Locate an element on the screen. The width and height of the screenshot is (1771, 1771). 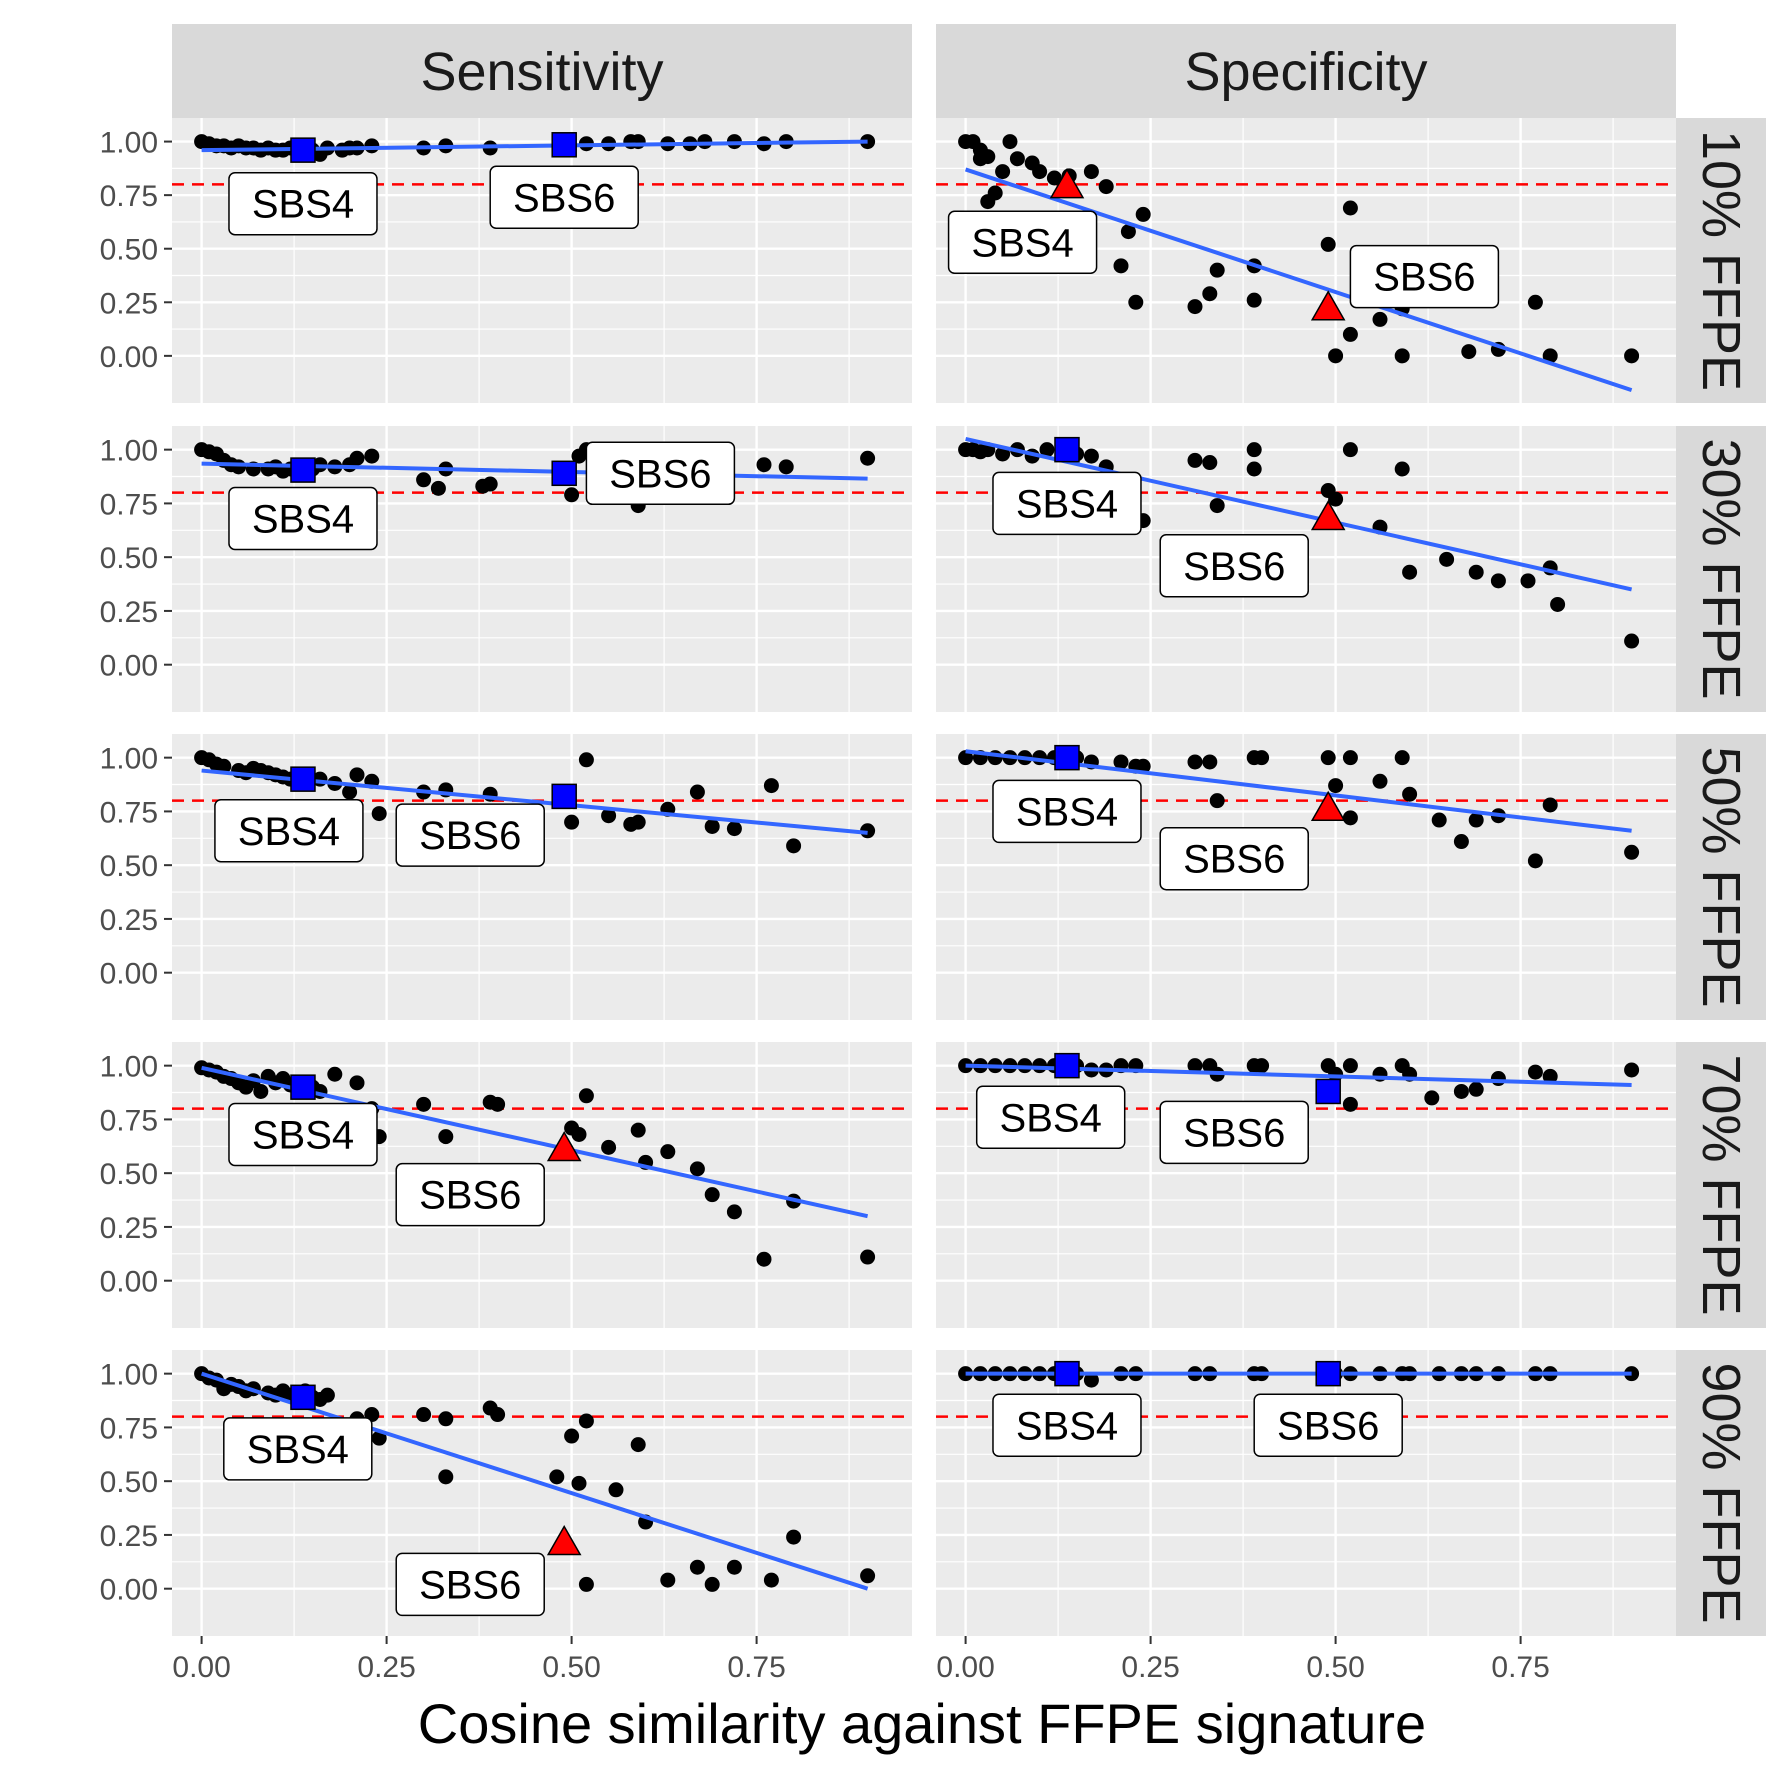
panel-specificity-10: SBS4 SBS6 is located at coordinates (1306, 260).